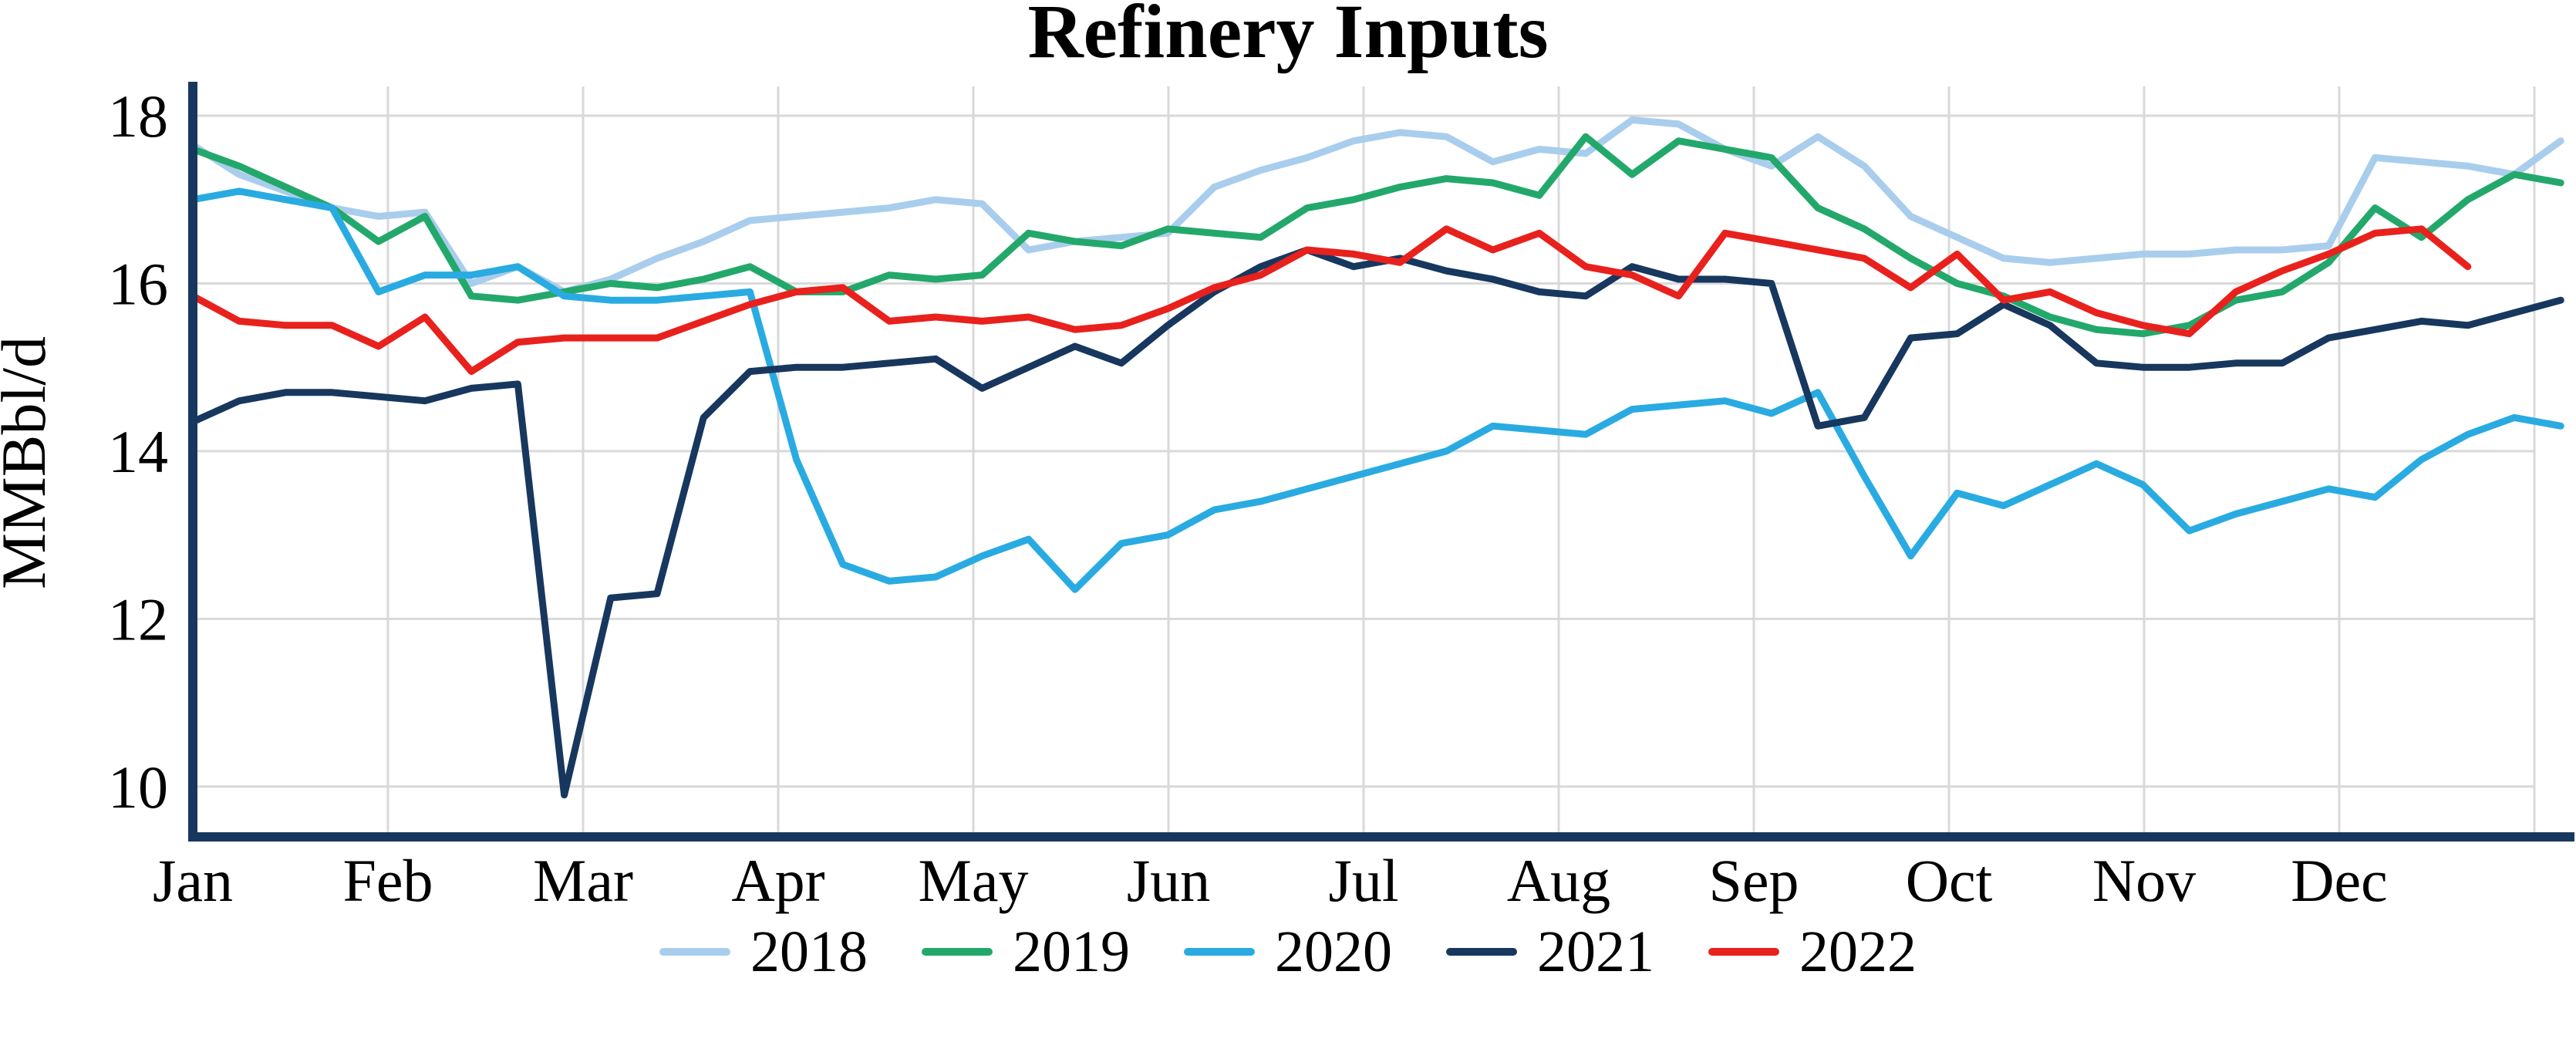 This screenshot has height=1049, width=2576. I want to click on x-tick-label: May, so click(974, 880).